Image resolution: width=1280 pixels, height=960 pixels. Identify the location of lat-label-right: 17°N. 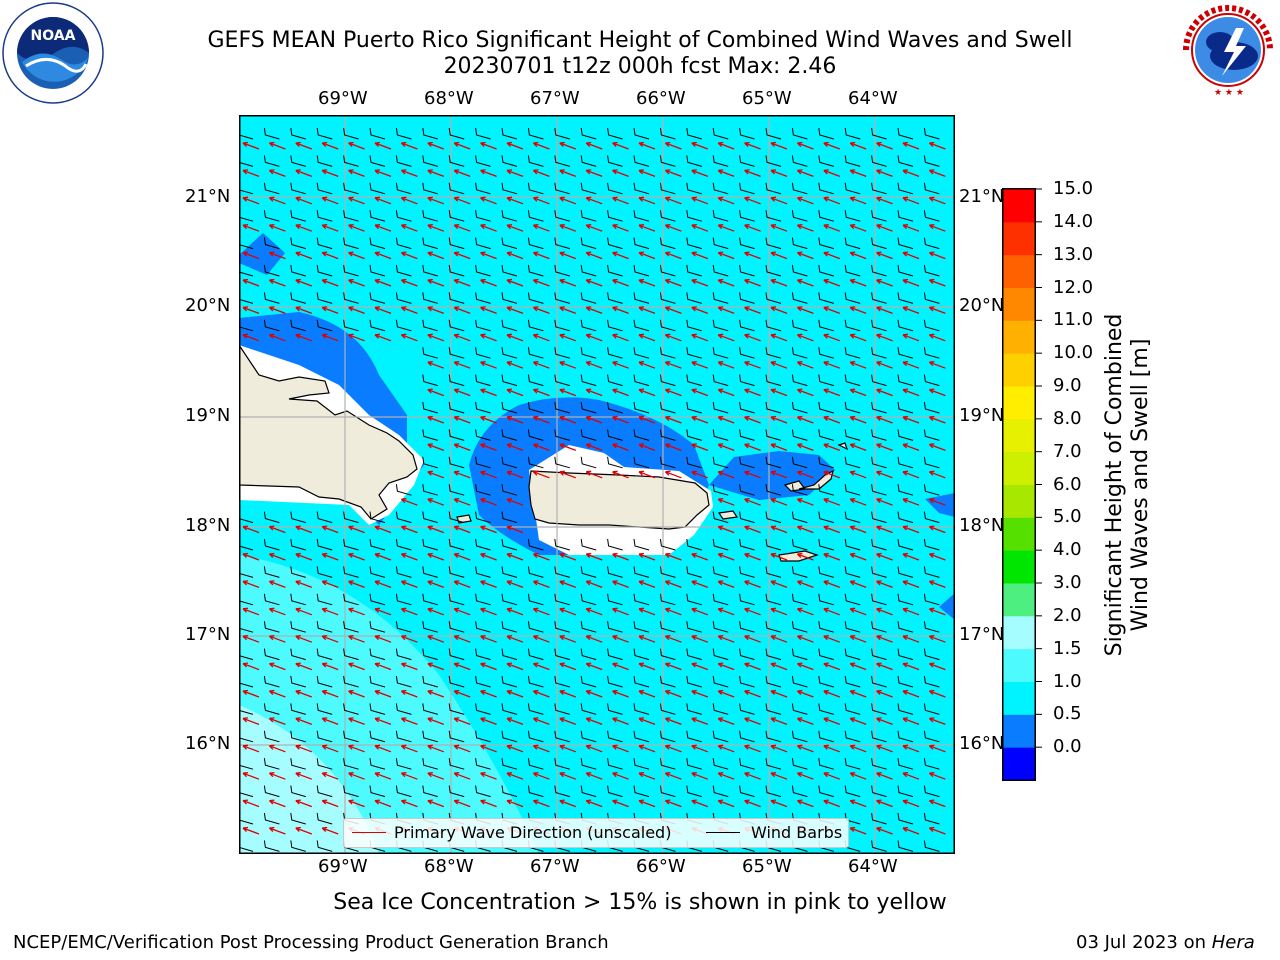
(982, 634).